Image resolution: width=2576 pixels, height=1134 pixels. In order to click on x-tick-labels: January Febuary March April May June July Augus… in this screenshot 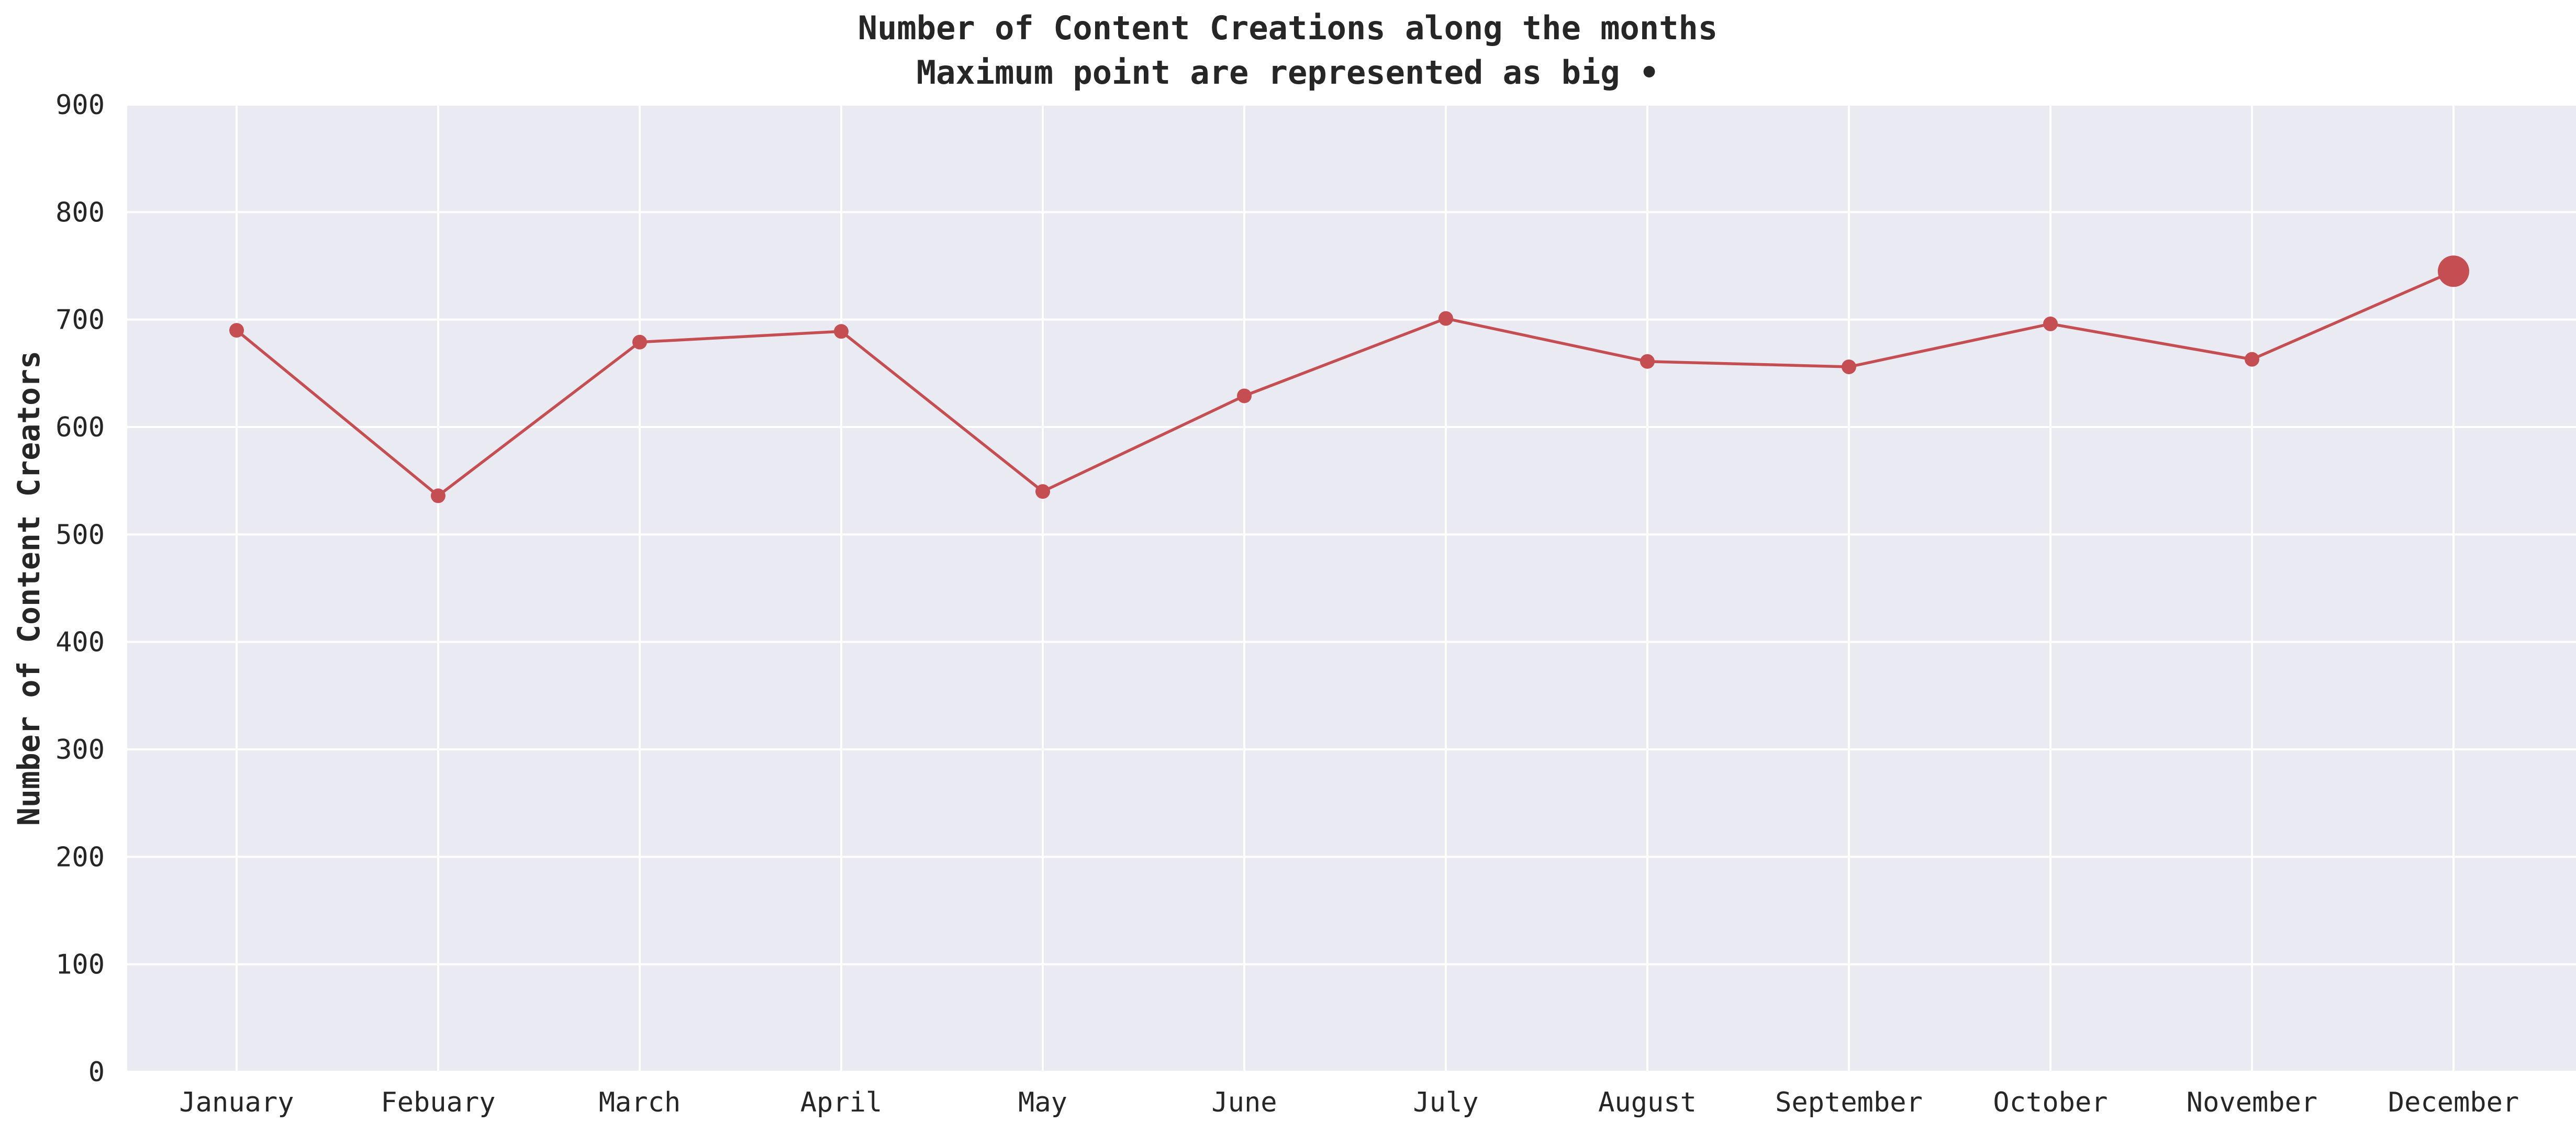, I will do `click(1349, 1103)`.